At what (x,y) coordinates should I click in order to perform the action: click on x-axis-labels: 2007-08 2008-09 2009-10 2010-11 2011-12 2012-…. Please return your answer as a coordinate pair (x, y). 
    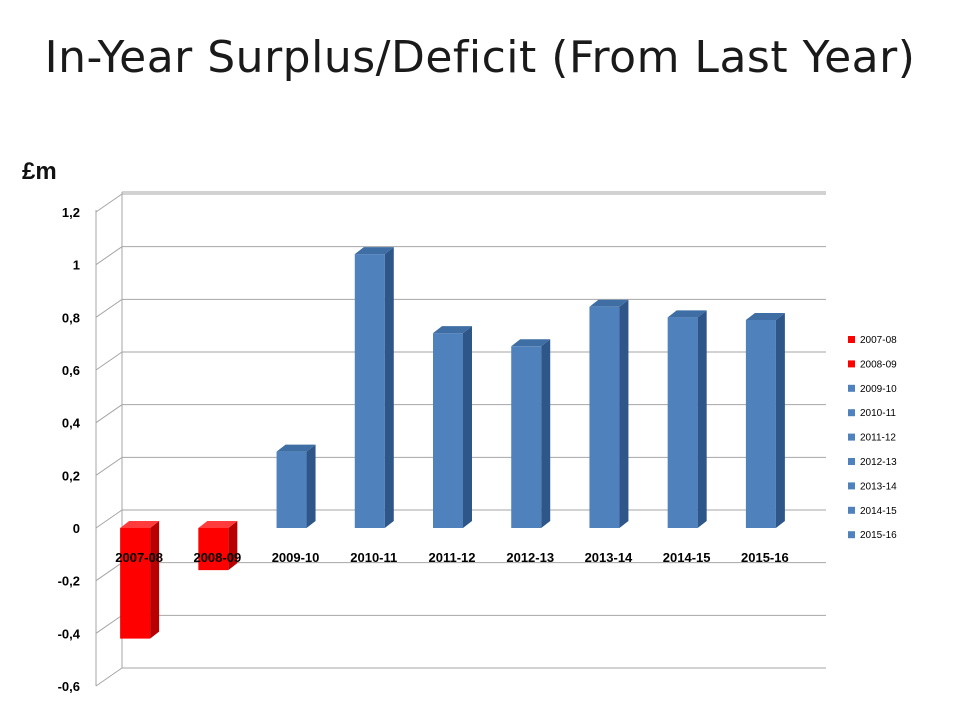
    Looking at the image, I should click on (451, 557).